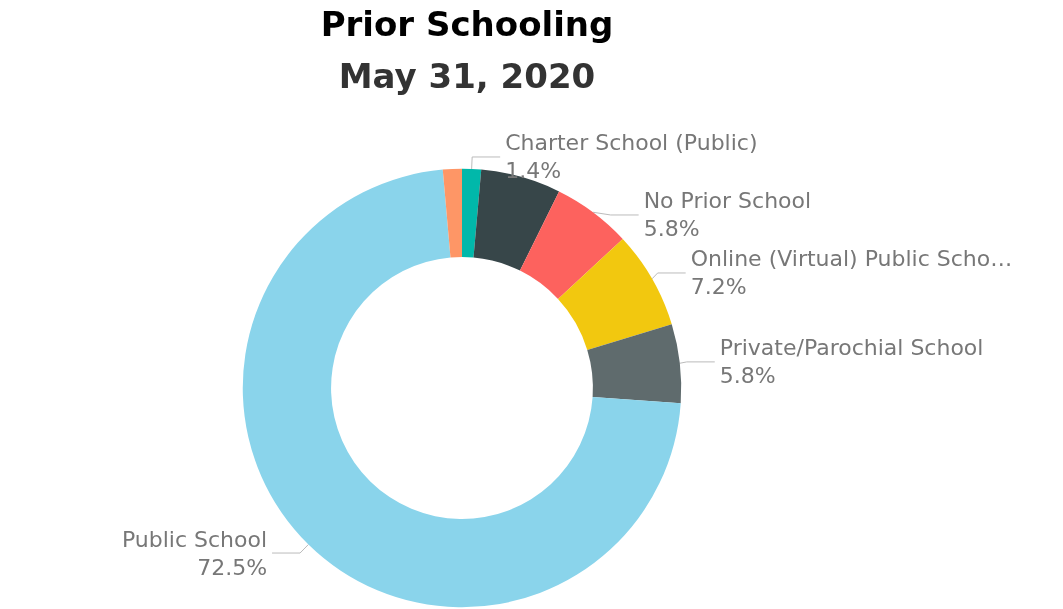  Describe the element at coordinates (851, 348) in the screenshot. I see `slice-label: Private/Parochial School` at that location.